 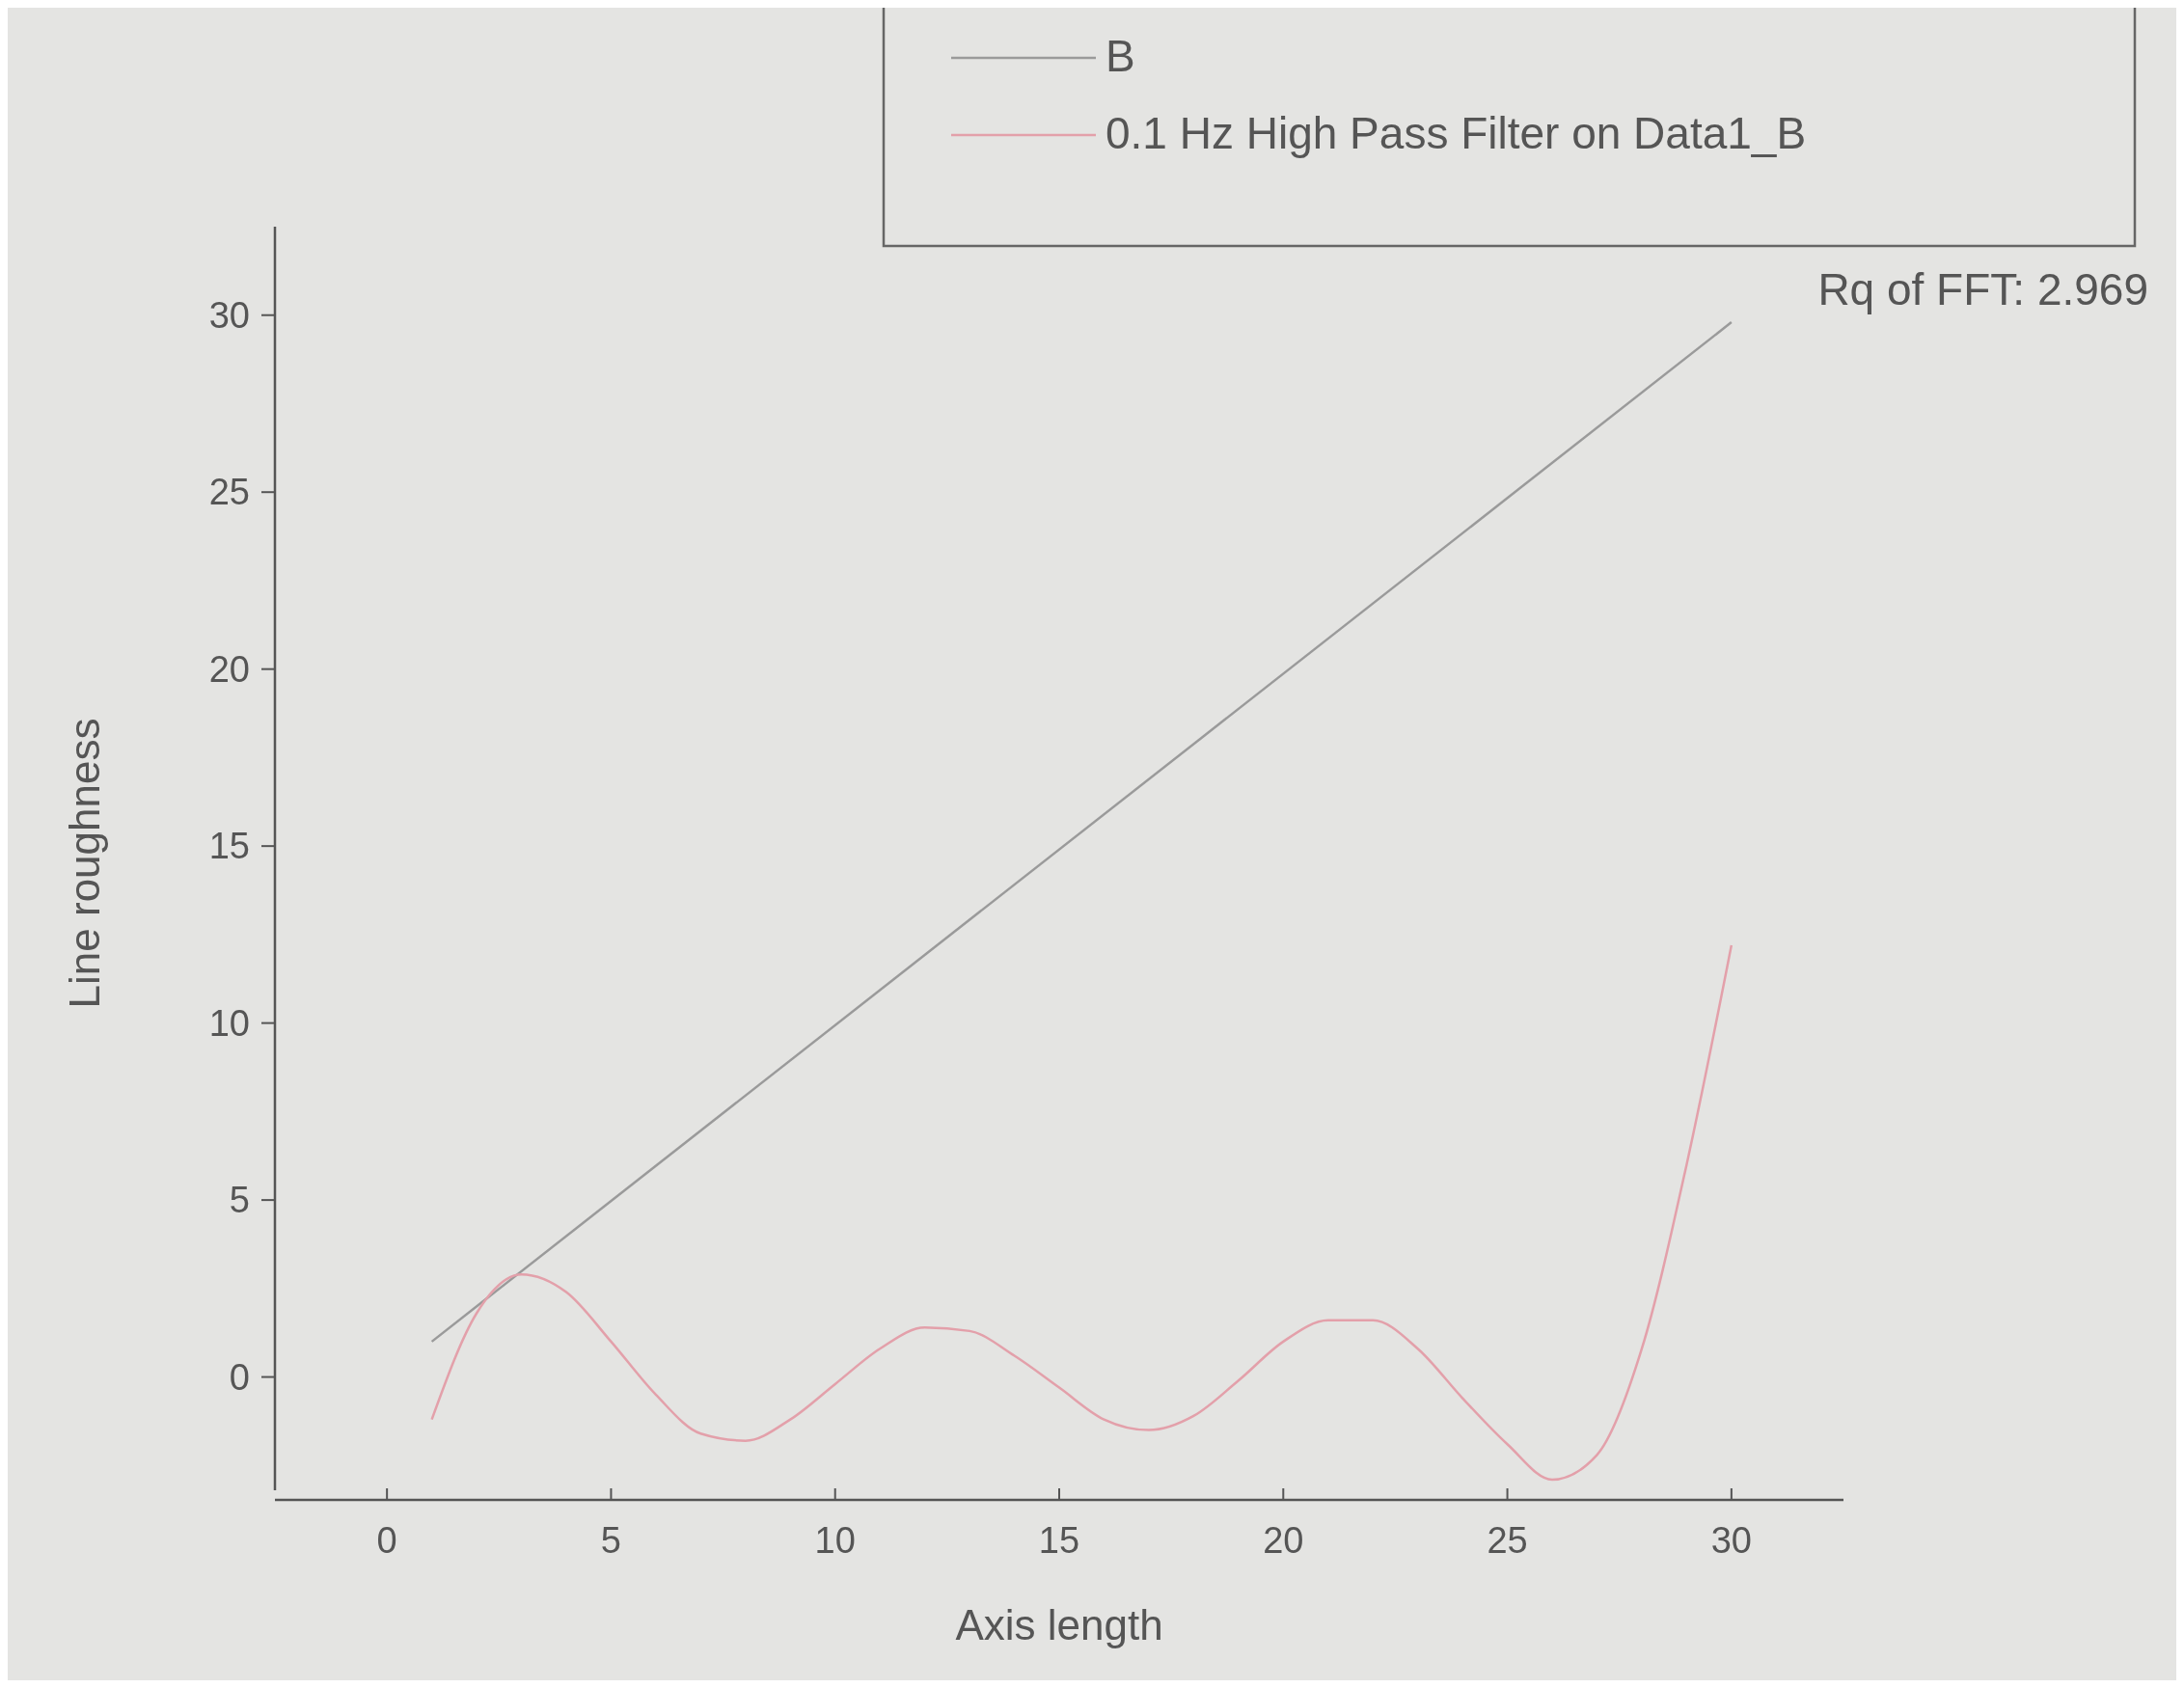 What do you see at coordinates (229, 1023) in the screenshot?
I see `y-tick-label: 10` at bounding box center [229, 1023].